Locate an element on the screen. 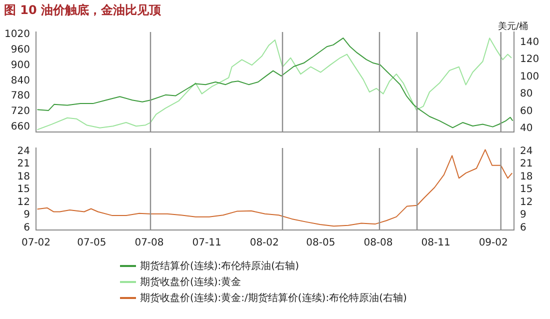  y-tick-label: 9 is located at coordinates (27, 215).